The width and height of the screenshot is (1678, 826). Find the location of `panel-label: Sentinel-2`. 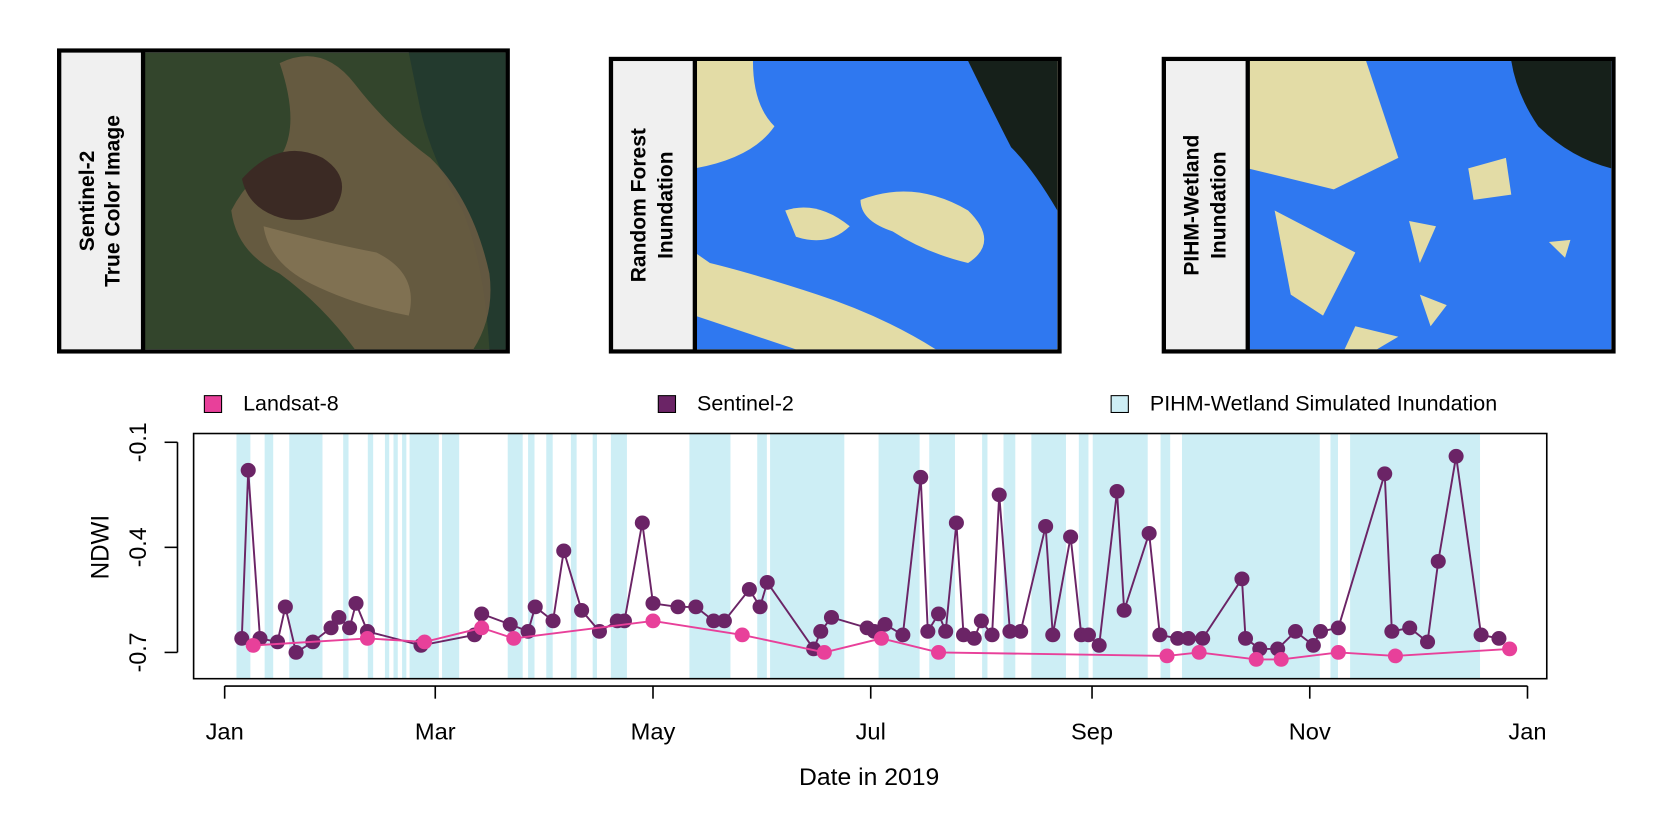

panel-label: Sentinel-2 is located at coordinates (87, 201).